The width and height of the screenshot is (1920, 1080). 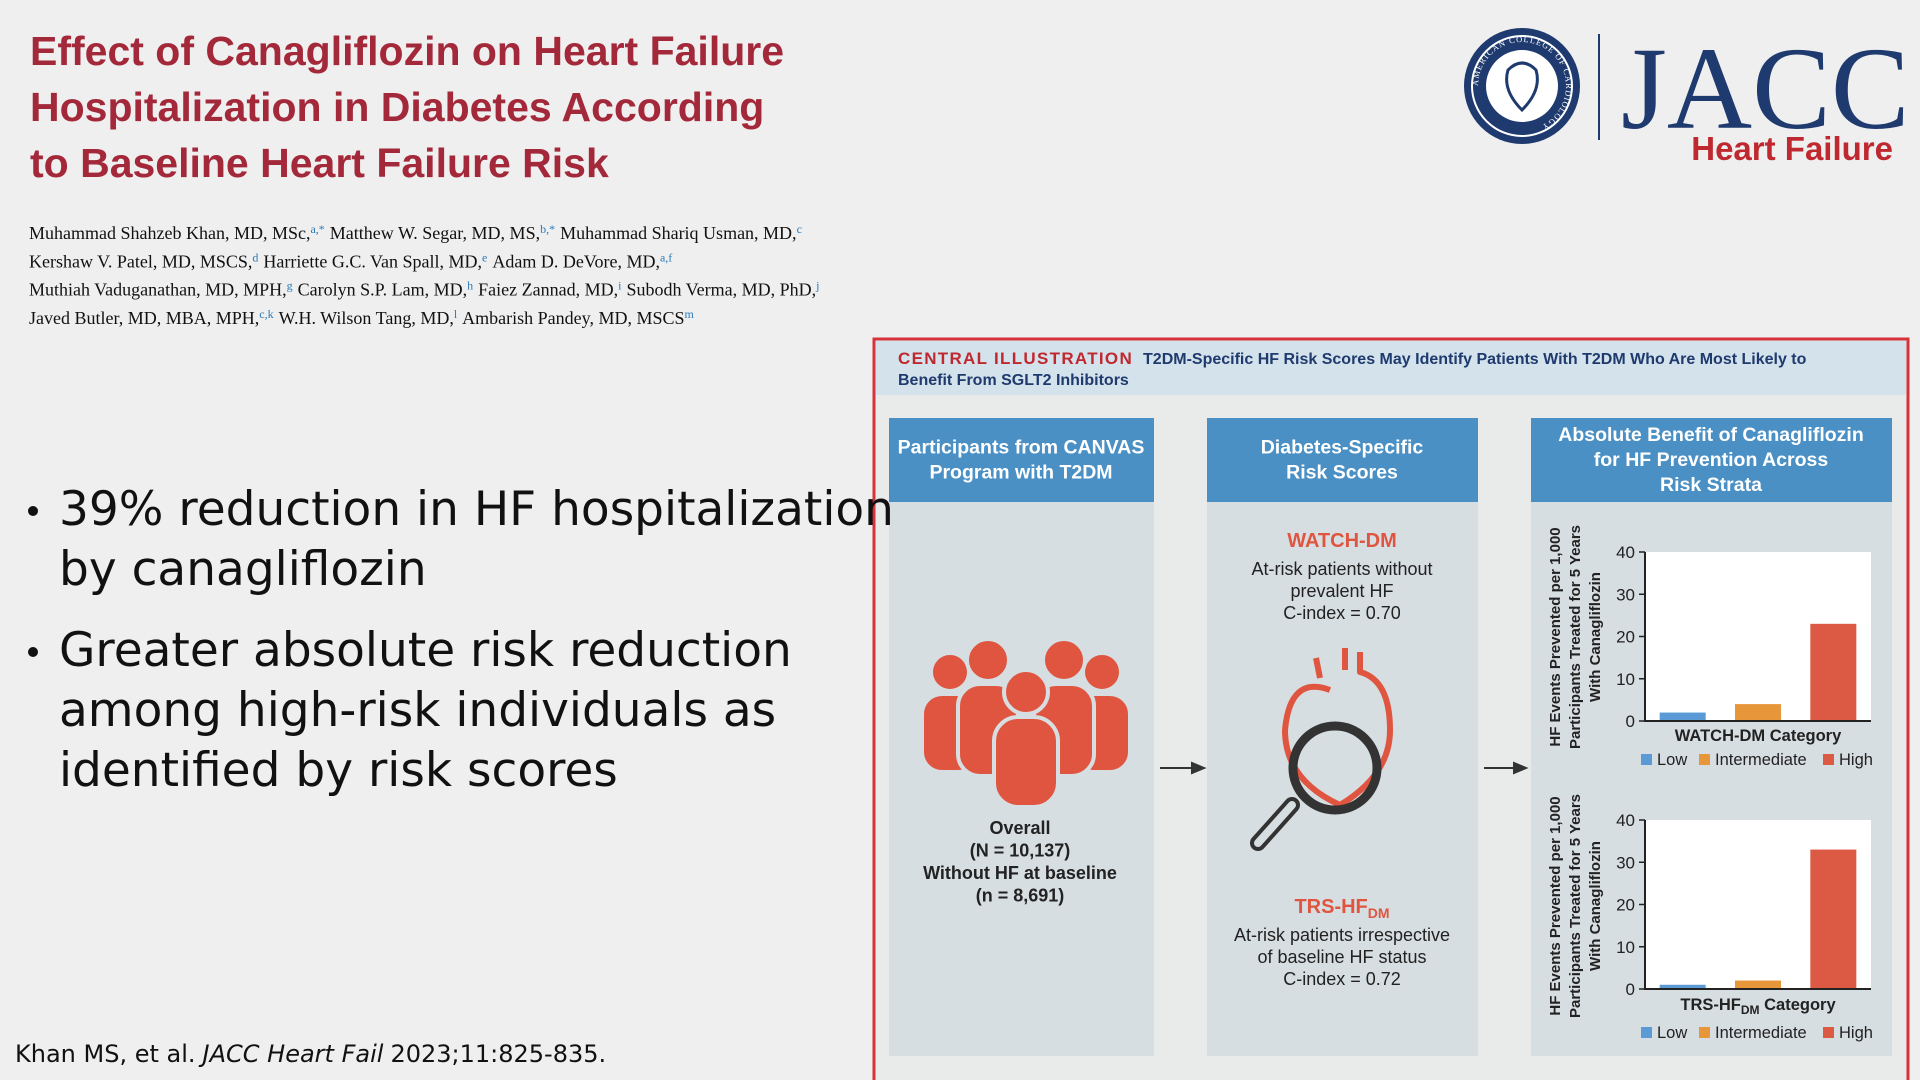 I want to click on score-text: At-risk patients irrespective, so click(x=1342, y=935).